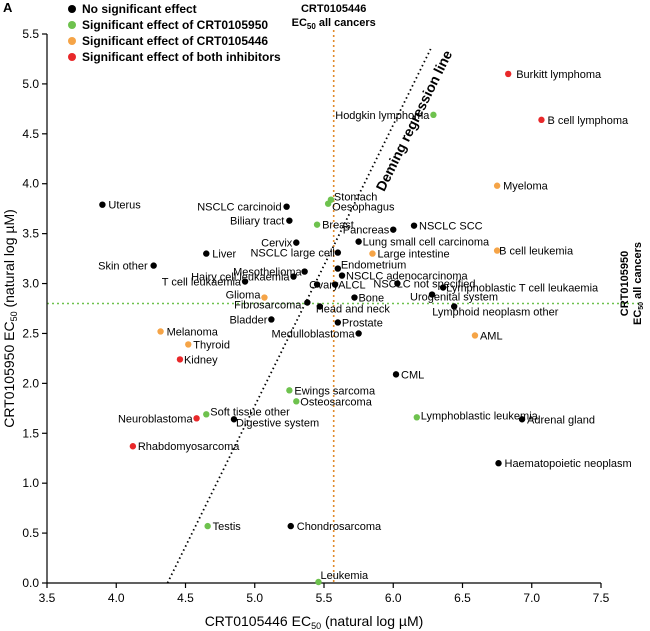  Describe the element at coordinates (116, 598) in the screenshot. I see `x-tick-label: 4.0` at that location.